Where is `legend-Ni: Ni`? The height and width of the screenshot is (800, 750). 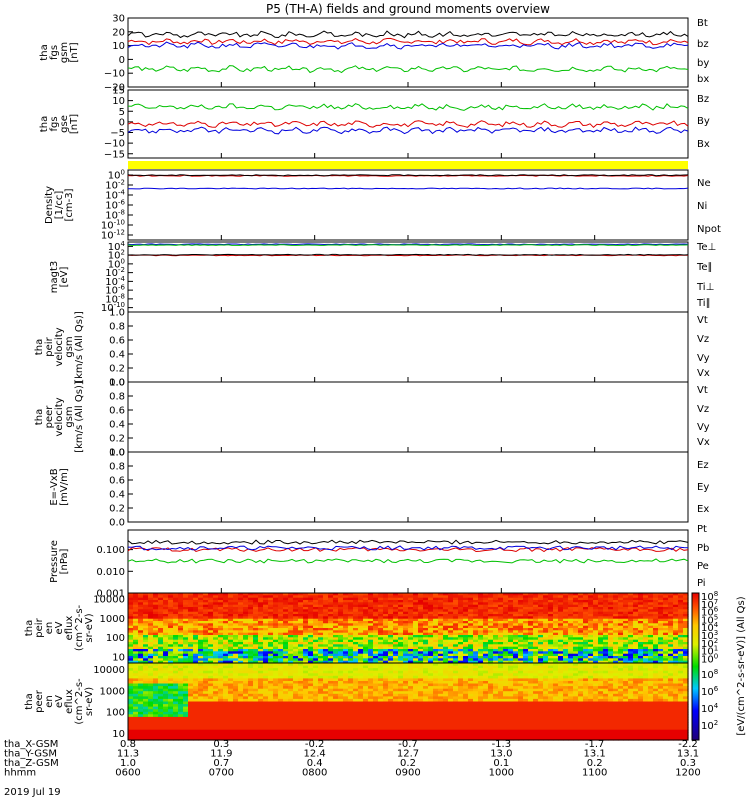
legend-Ni: Ni is located at coordinates (702, 206).